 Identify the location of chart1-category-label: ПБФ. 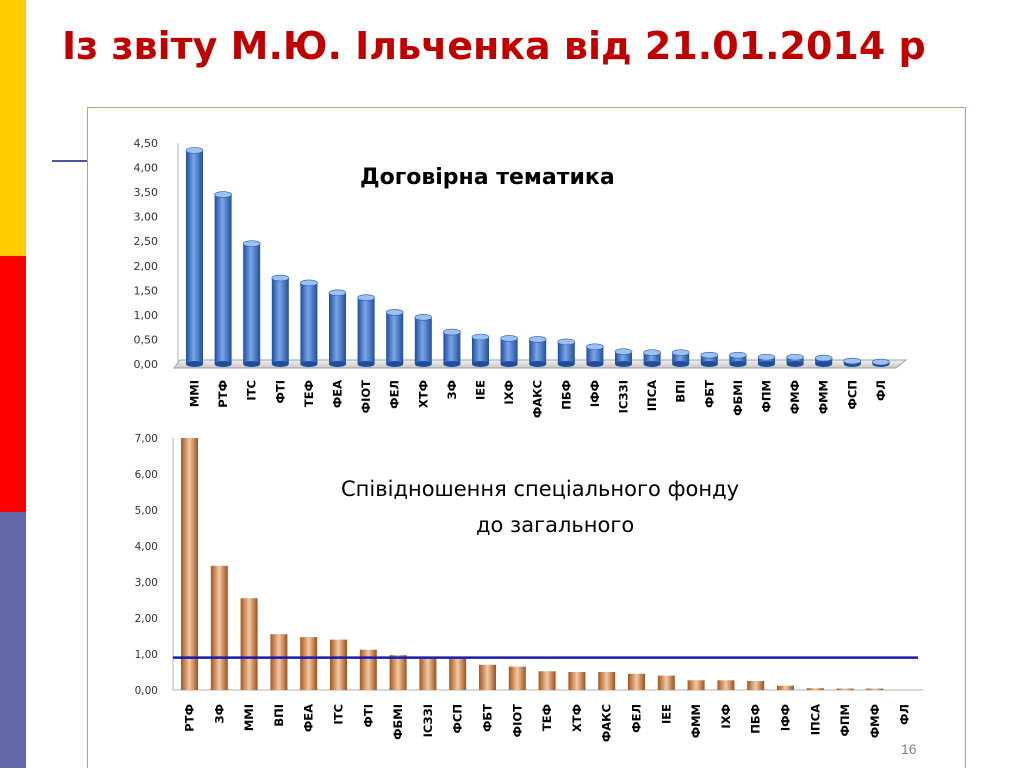
(566, 395).